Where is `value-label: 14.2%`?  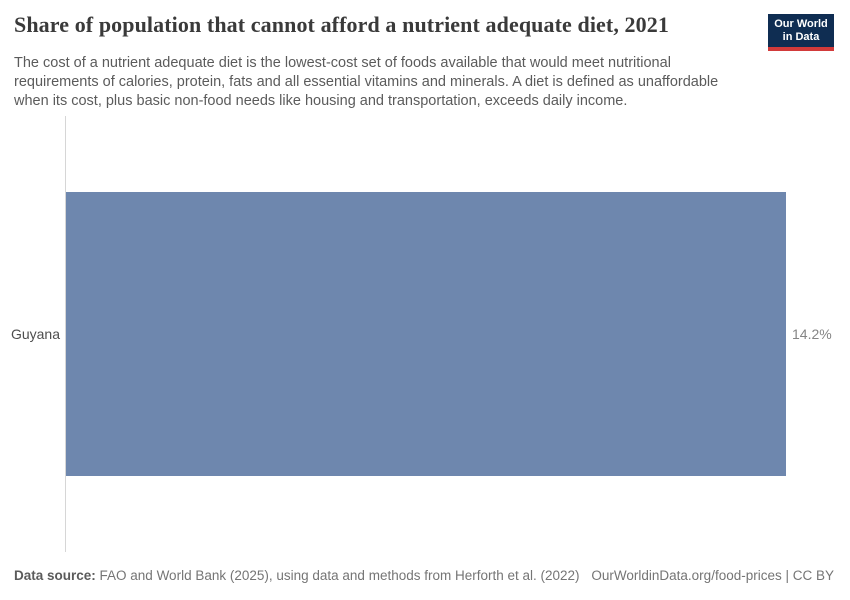 value-label: 14.2% is located at coordinates (812, 334).